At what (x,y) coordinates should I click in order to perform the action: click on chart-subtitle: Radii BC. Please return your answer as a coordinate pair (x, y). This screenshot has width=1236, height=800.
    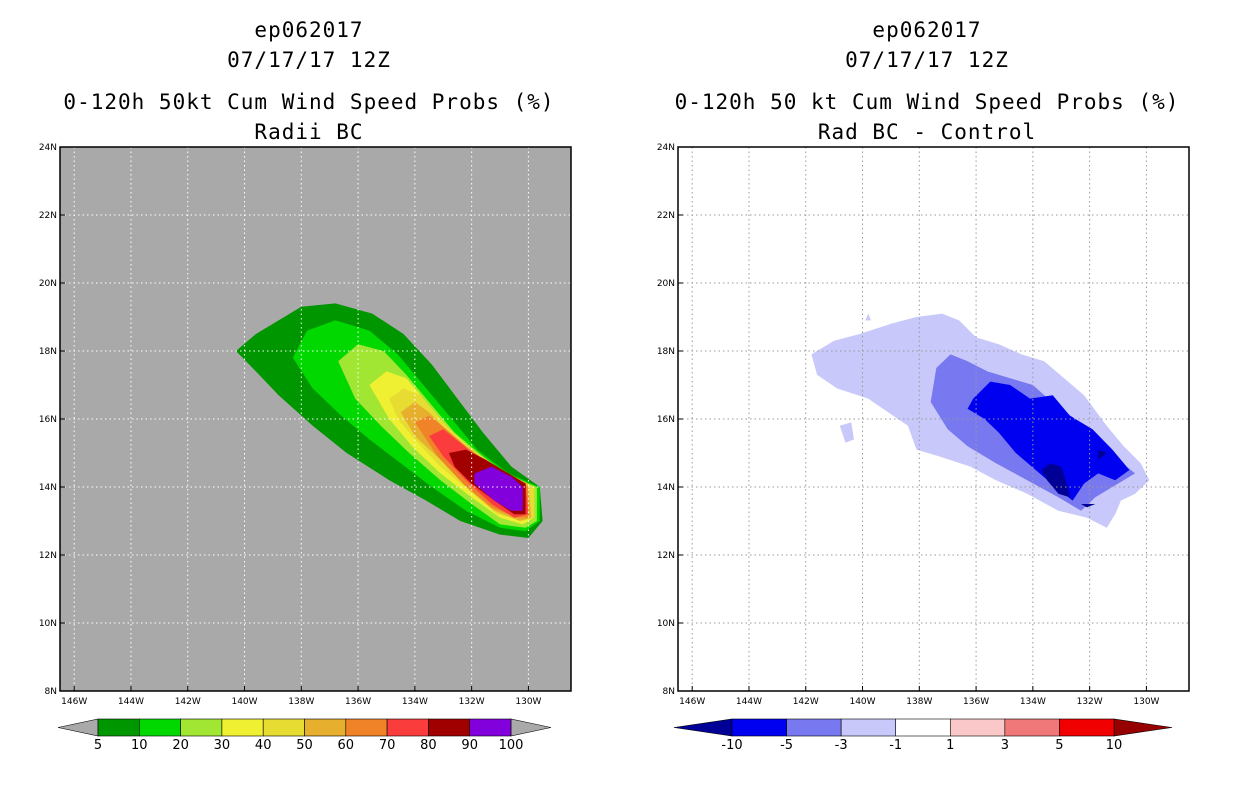
    Looking at the image, I should click on (309, 132).